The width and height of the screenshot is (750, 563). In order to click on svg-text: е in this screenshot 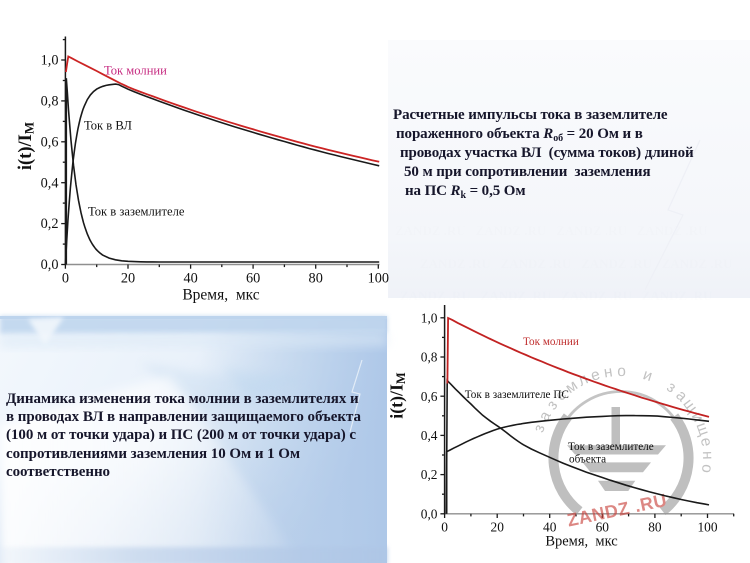, I will do `click(706, 442)`.